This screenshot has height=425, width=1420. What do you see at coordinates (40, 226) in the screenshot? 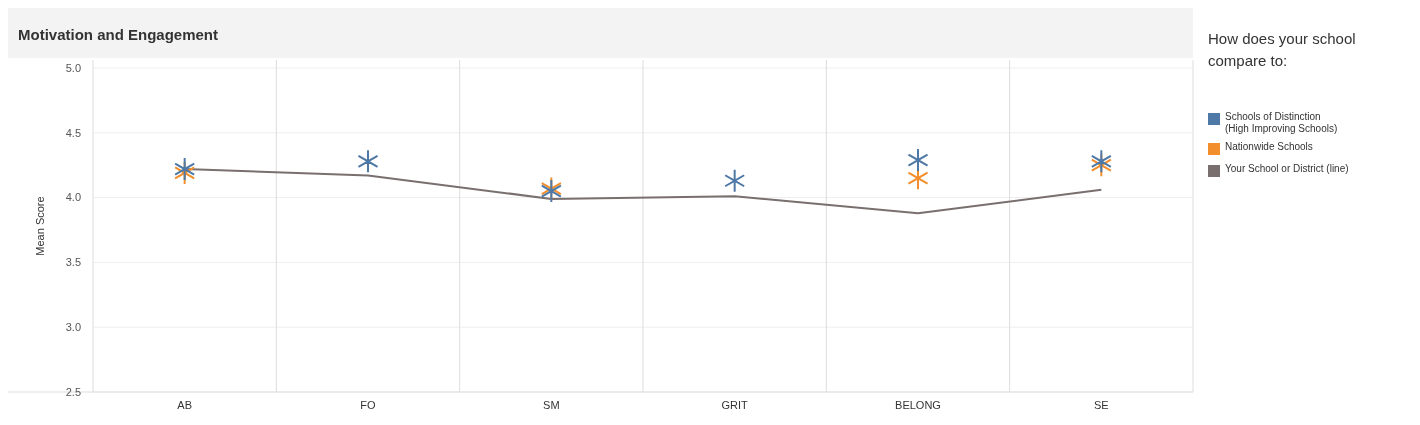
I see `y-axis-title: Mean Score` at bounding box center [40, 226].